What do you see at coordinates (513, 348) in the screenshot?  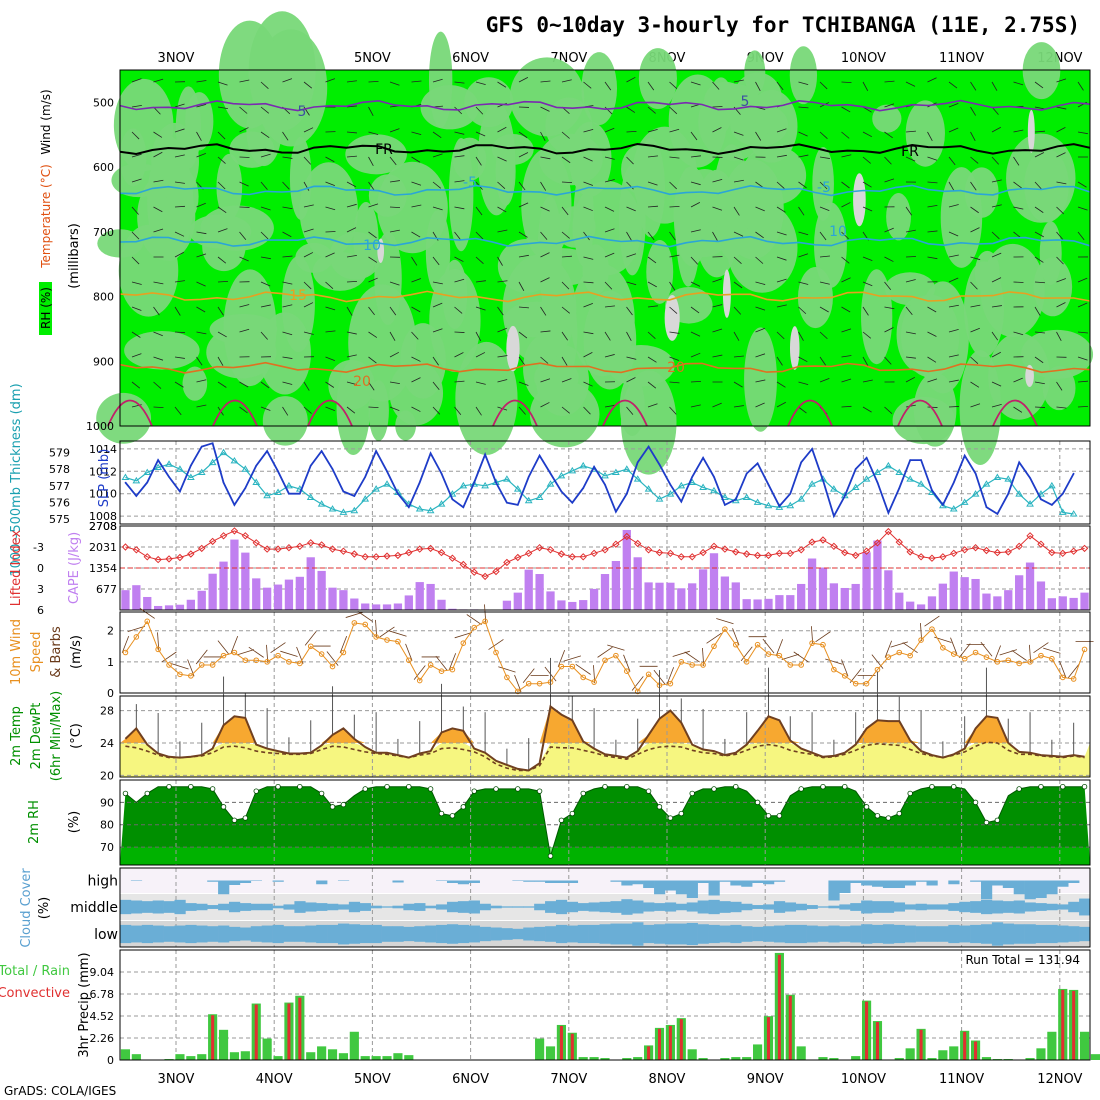 I see `rh-very-dry-area` at bounding box center [513, 348].